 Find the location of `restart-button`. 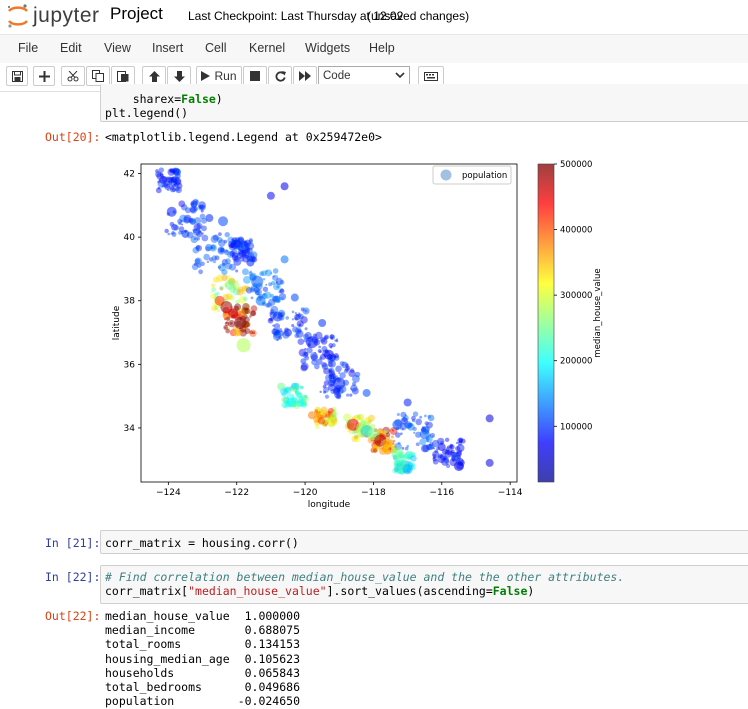

restart-button is located at coordinates (280, 76).